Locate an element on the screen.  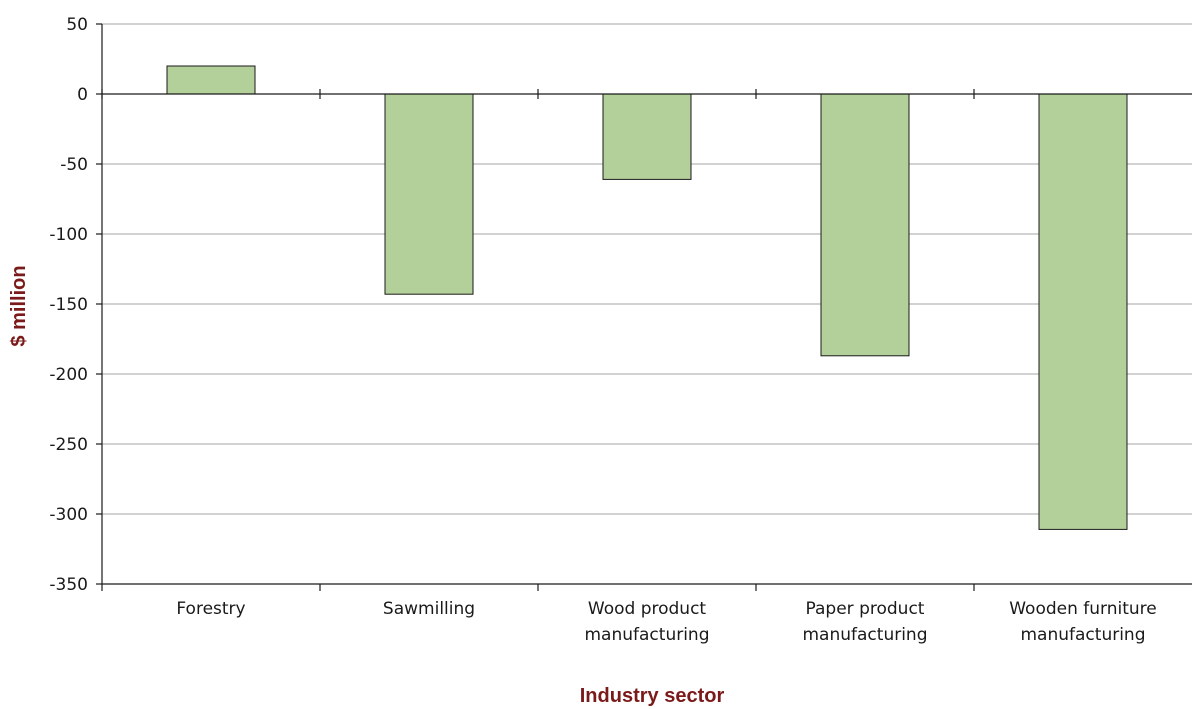
y-tick-label: 50 is located at coordinates (77, 25).